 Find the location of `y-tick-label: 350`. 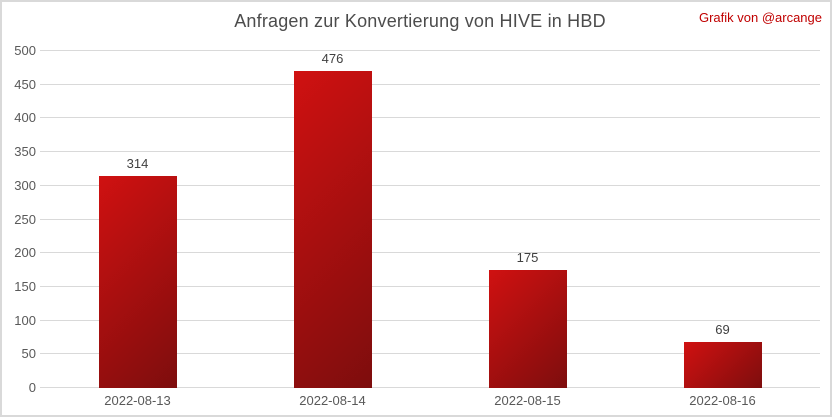

y-tick-label: 350 is located at coordinates (25, 152).